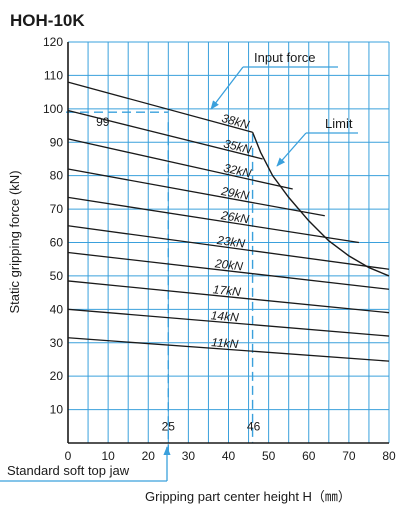 Image resolution: width=398 pixels, height=508 pixels. Describe the element at coordinates (225, 343) in the screenshot. I see `series-label: 11kN` at that location.